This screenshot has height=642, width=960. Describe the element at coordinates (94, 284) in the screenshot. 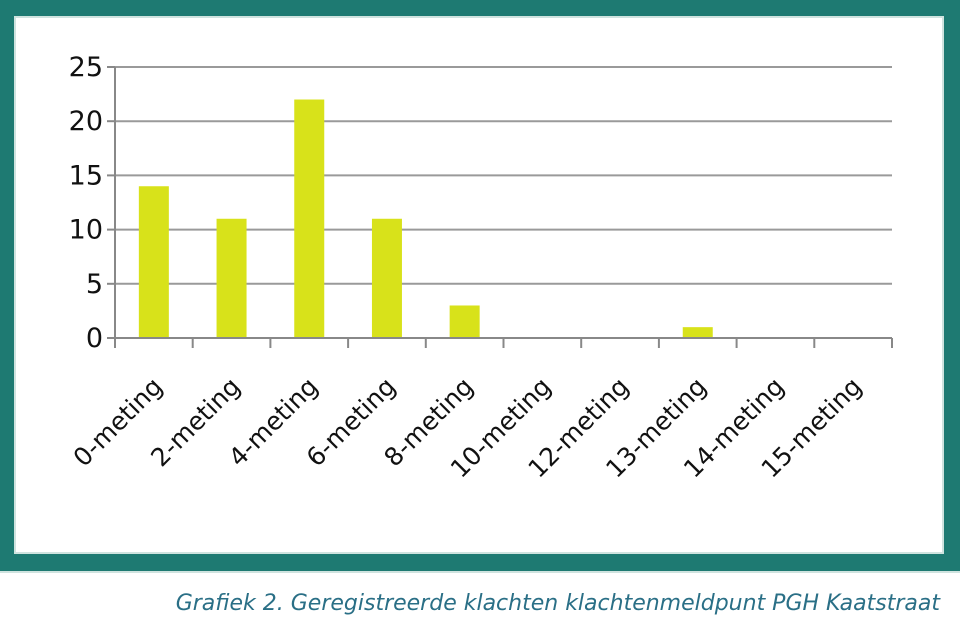

I see `y-tick-label: 5` at that location.